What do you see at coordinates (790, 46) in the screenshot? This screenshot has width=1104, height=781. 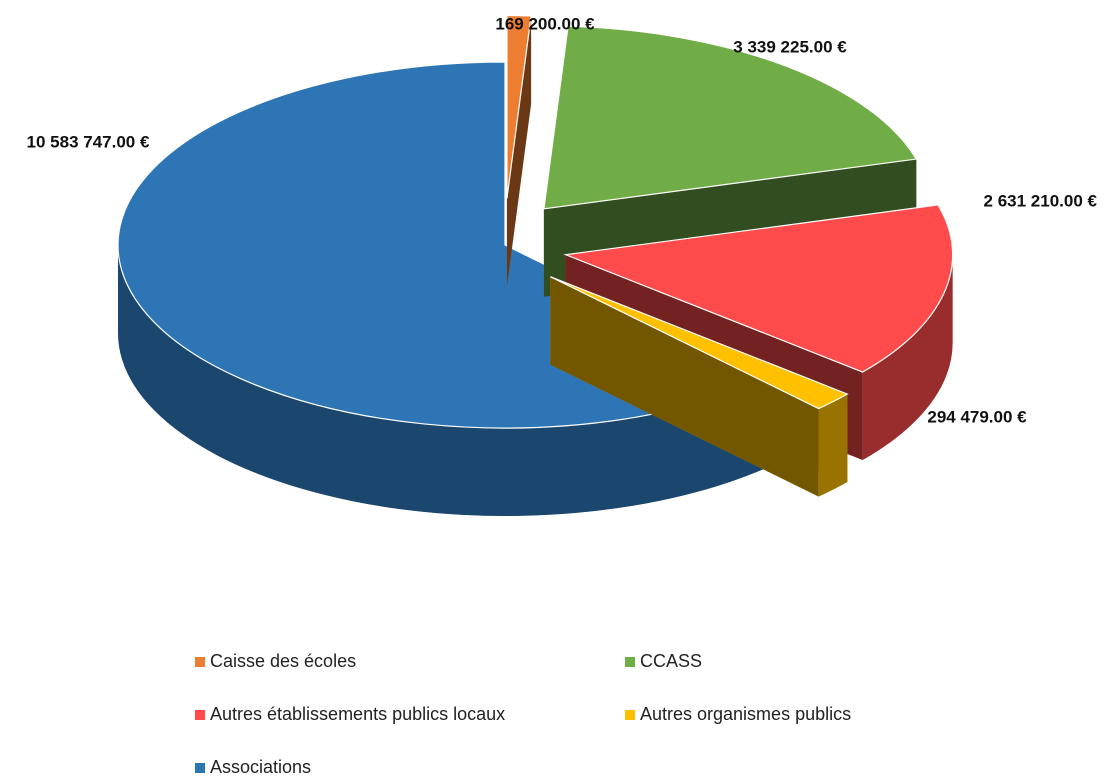 I see `data-label: 3 339 225.00 €` at bounding box center [790, 46].